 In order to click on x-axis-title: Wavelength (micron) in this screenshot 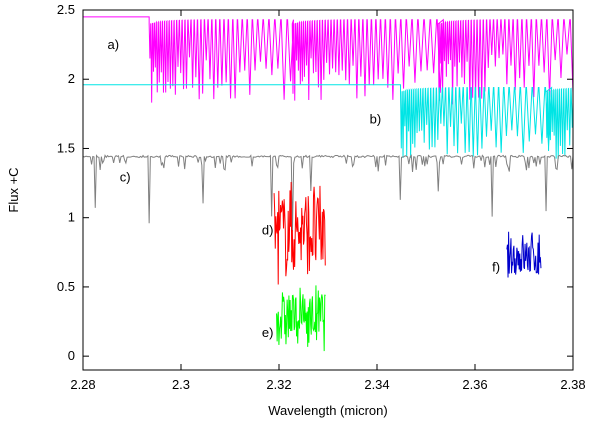, I will do `click(327, 410)`.